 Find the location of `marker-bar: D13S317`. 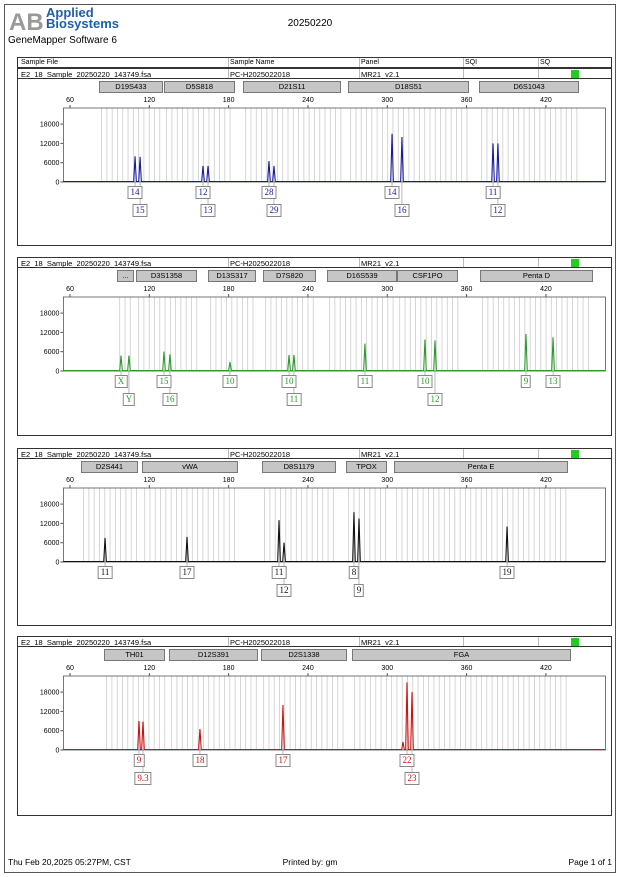

marker-bar: D13S317 is located at coordinates (232, 276).